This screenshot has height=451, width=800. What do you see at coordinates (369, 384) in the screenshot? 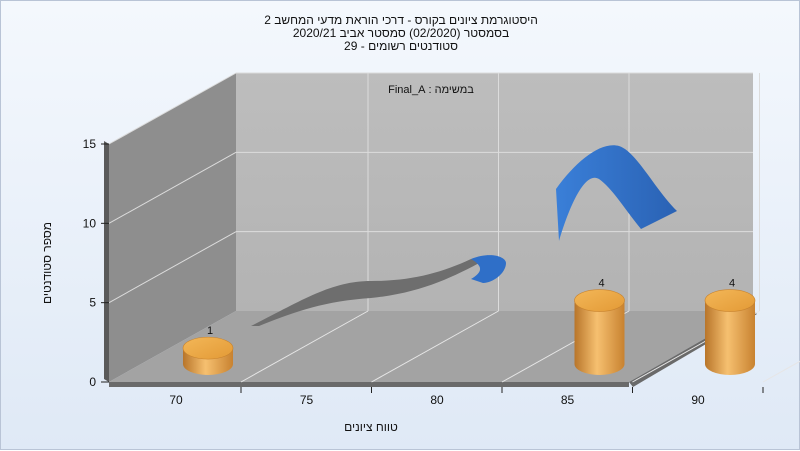
I see `floor-front-edge` at bounding box center [369, 384].